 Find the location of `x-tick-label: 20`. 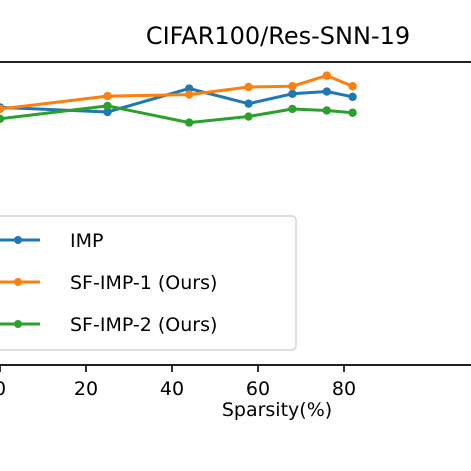

x-tick-label: 20 is located at coordinates (86, 389).